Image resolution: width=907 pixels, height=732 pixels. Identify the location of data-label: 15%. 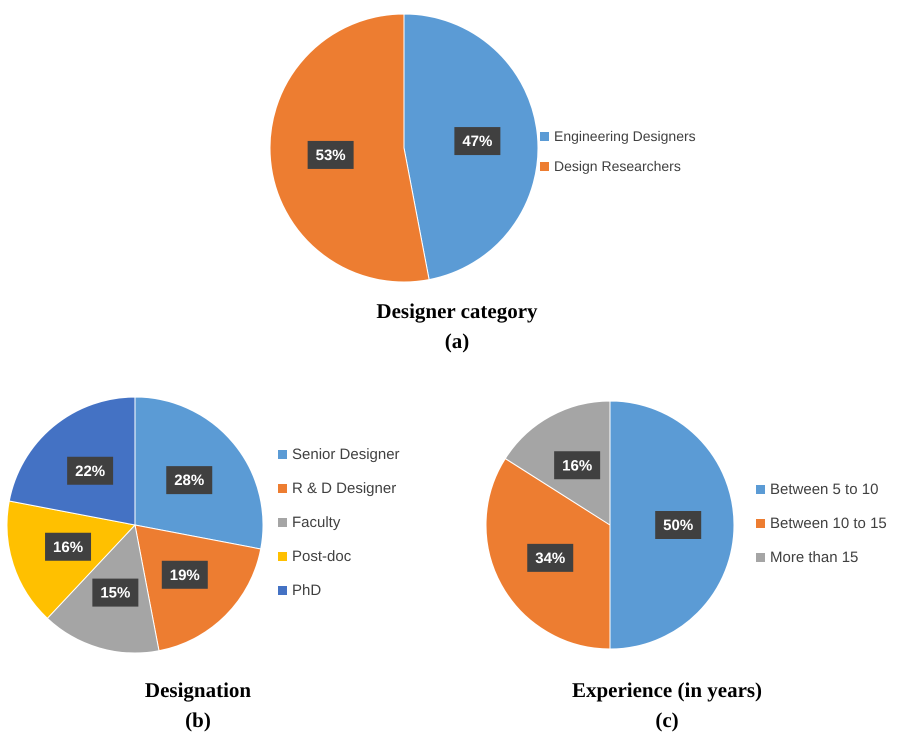
(115, 593).